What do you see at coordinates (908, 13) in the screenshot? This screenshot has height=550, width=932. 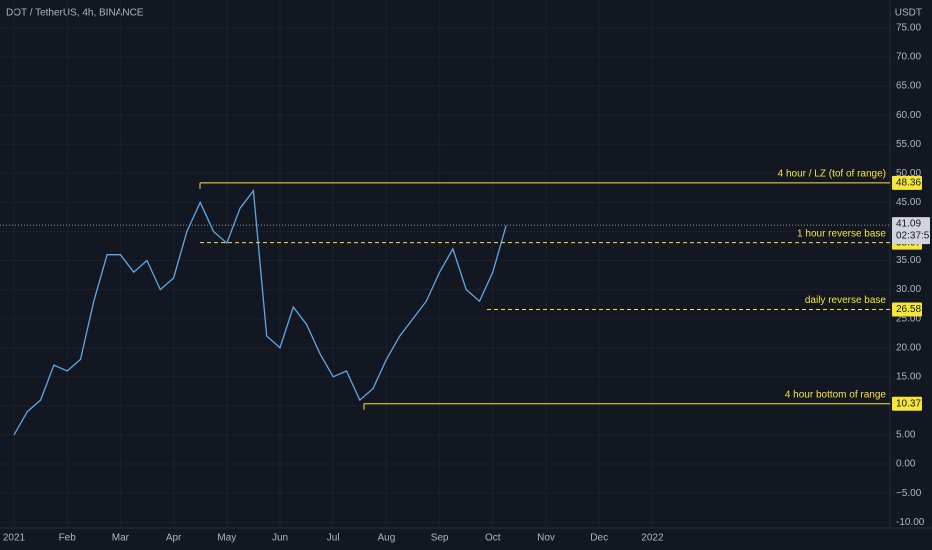 I see `currency-label: USDT` at bounding box center [908, 13].